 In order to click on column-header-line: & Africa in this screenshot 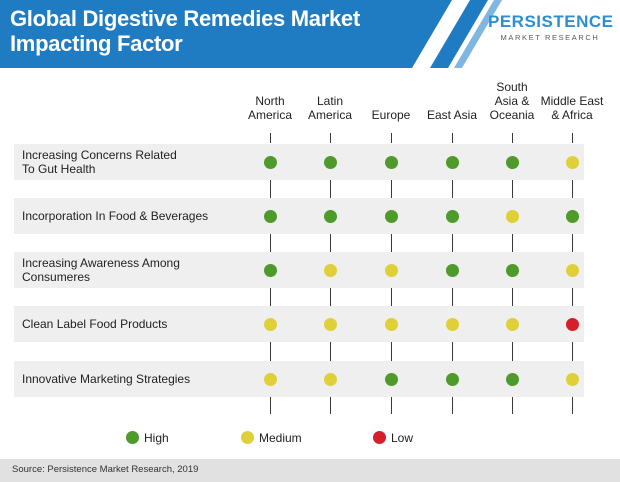, I will do `click(572, 115)`.